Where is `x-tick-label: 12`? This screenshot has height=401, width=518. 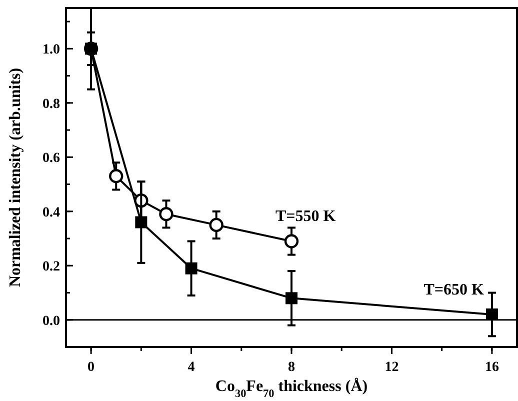
x-tick-label: 12 is located at coordinates (391, 367).